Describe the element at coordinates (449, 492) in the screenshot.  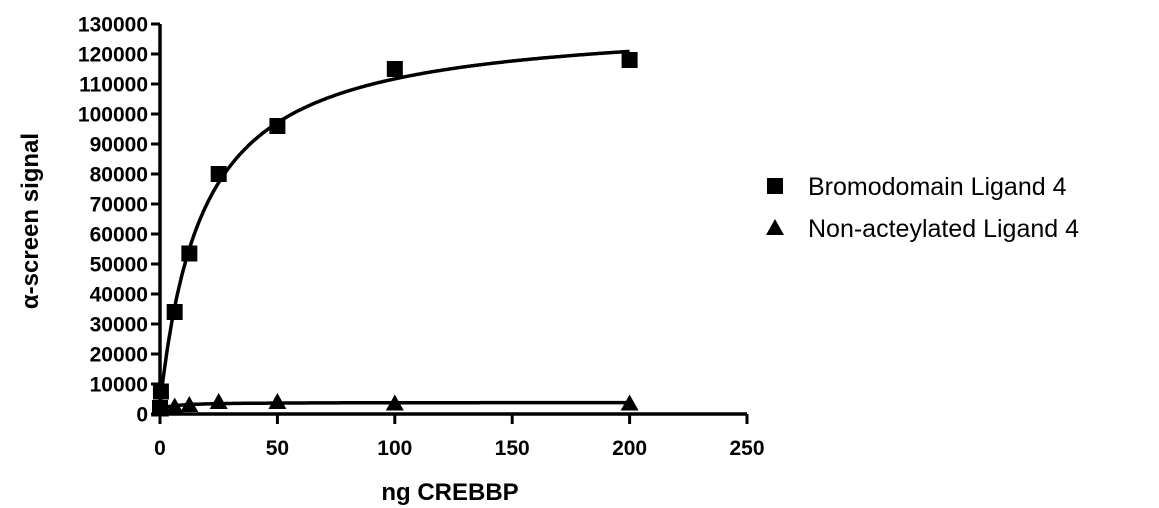
I see `x-axis-title: ng CREBBP` at that location.